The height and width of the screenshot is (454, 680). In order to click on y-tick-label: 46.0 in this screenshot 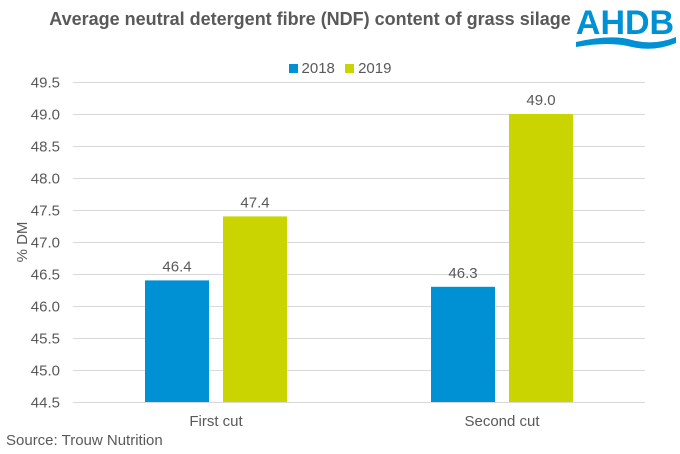, I will do `click(45, 307)`.